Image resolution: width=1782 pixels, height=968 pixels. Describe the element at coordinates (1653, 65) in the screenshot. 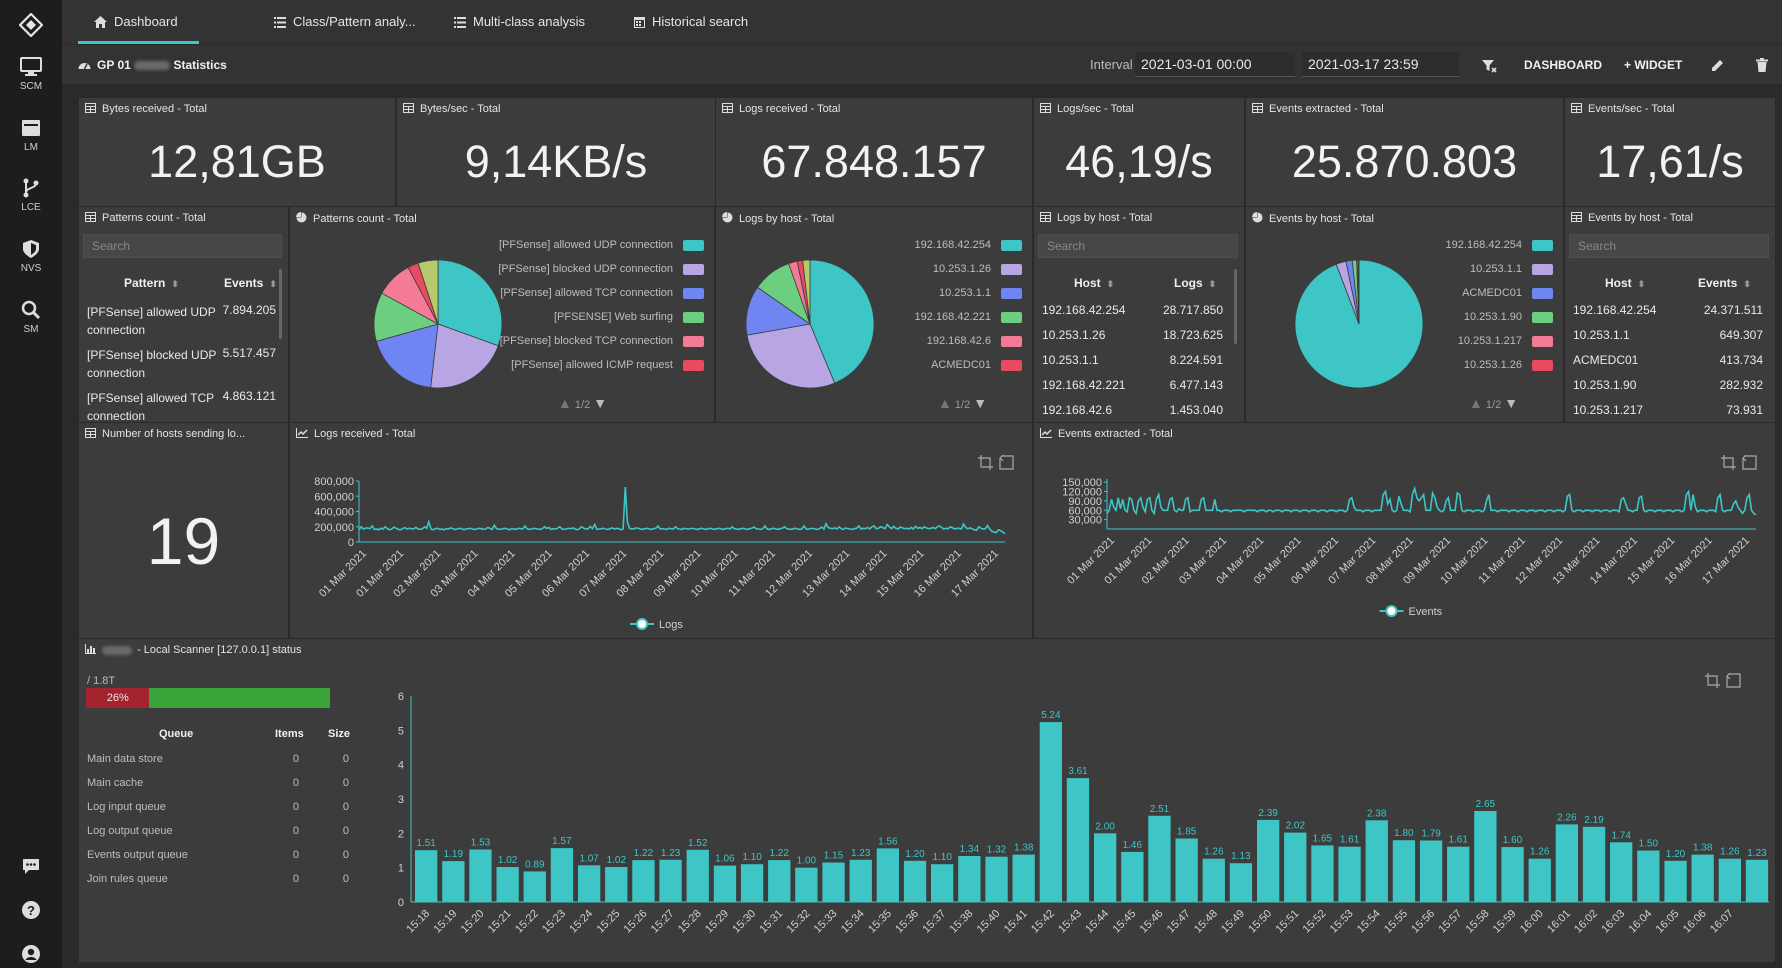

I see `add-widget-button: + WIDGET` at that location.